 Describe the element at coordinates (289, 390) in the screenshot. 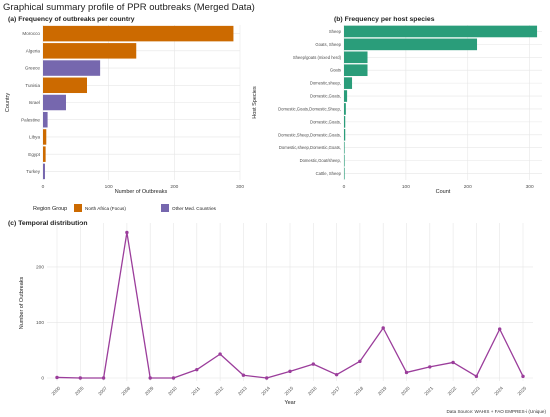

I see `x-tick-label: 2015` at that location.